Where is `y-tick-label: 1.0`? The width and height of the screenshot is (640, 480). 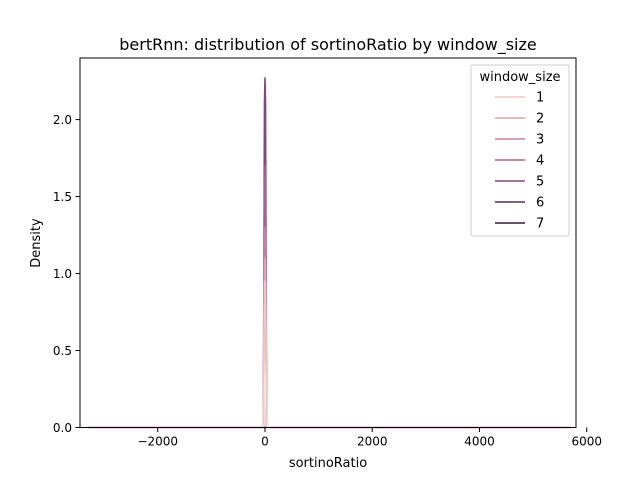
y-tick-label: 1.0 is located at coordinates (62, 274).